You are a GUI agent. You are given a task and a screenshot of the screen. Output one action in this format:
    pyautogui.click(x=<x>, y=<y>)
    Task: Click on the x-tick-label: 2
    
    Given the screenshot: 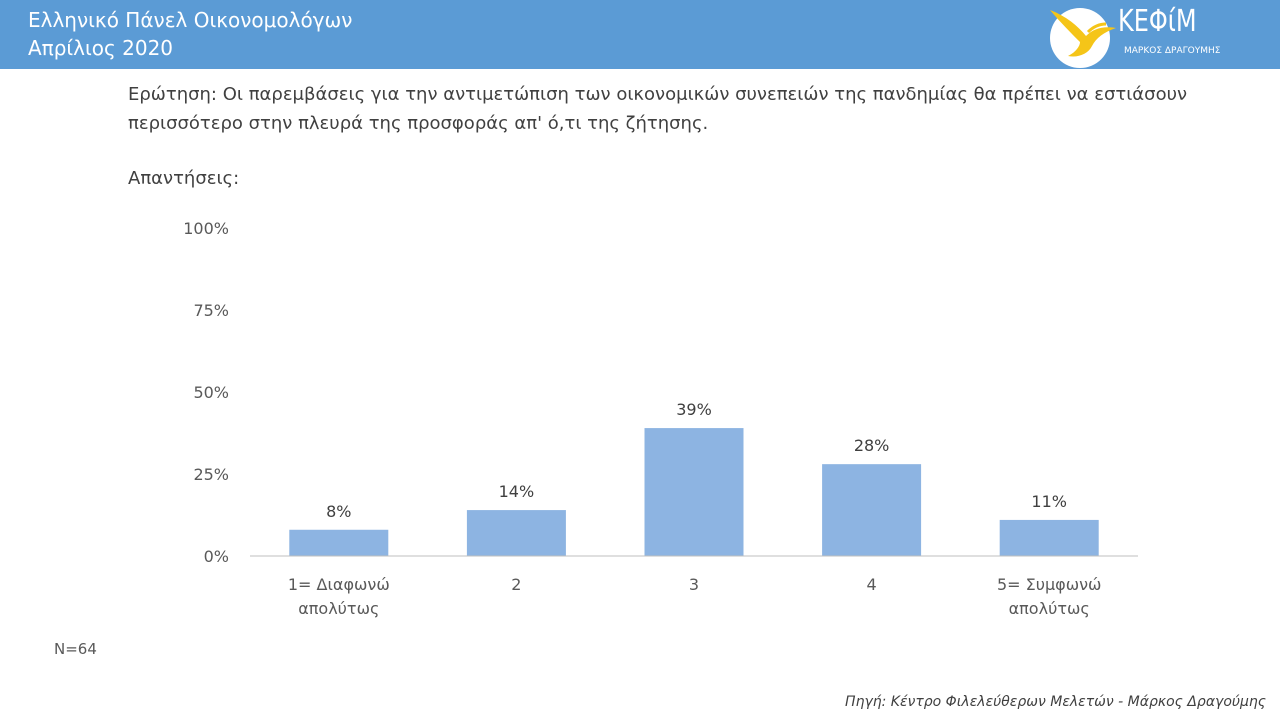 What is the action you would take?
    pyautogui.click(x=516, y=584)
    